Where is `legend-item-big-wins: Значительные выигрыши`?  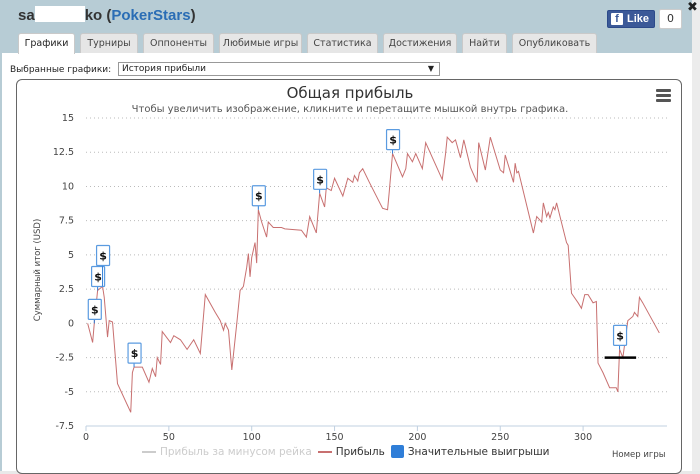 legend-item-big-wins: Значительные выигрыши is located at coordinates (470, 451).